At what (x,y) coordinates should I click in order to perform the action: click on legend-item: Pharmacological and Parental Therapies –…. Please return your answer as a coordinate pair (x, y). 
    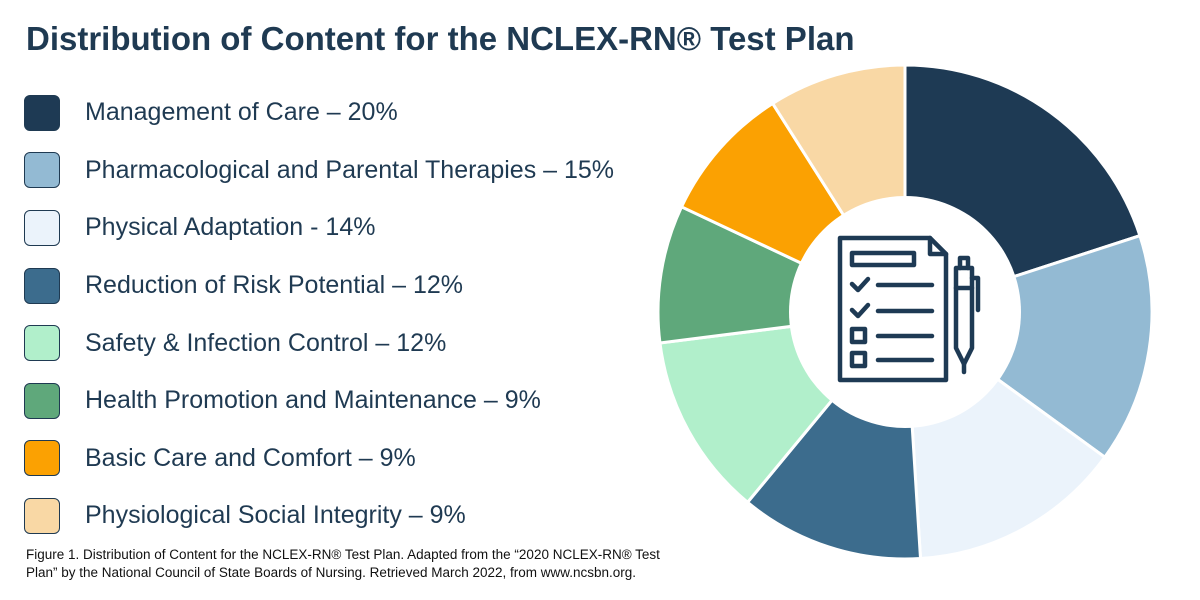
    Looking at the image, I should click on (344, 171).